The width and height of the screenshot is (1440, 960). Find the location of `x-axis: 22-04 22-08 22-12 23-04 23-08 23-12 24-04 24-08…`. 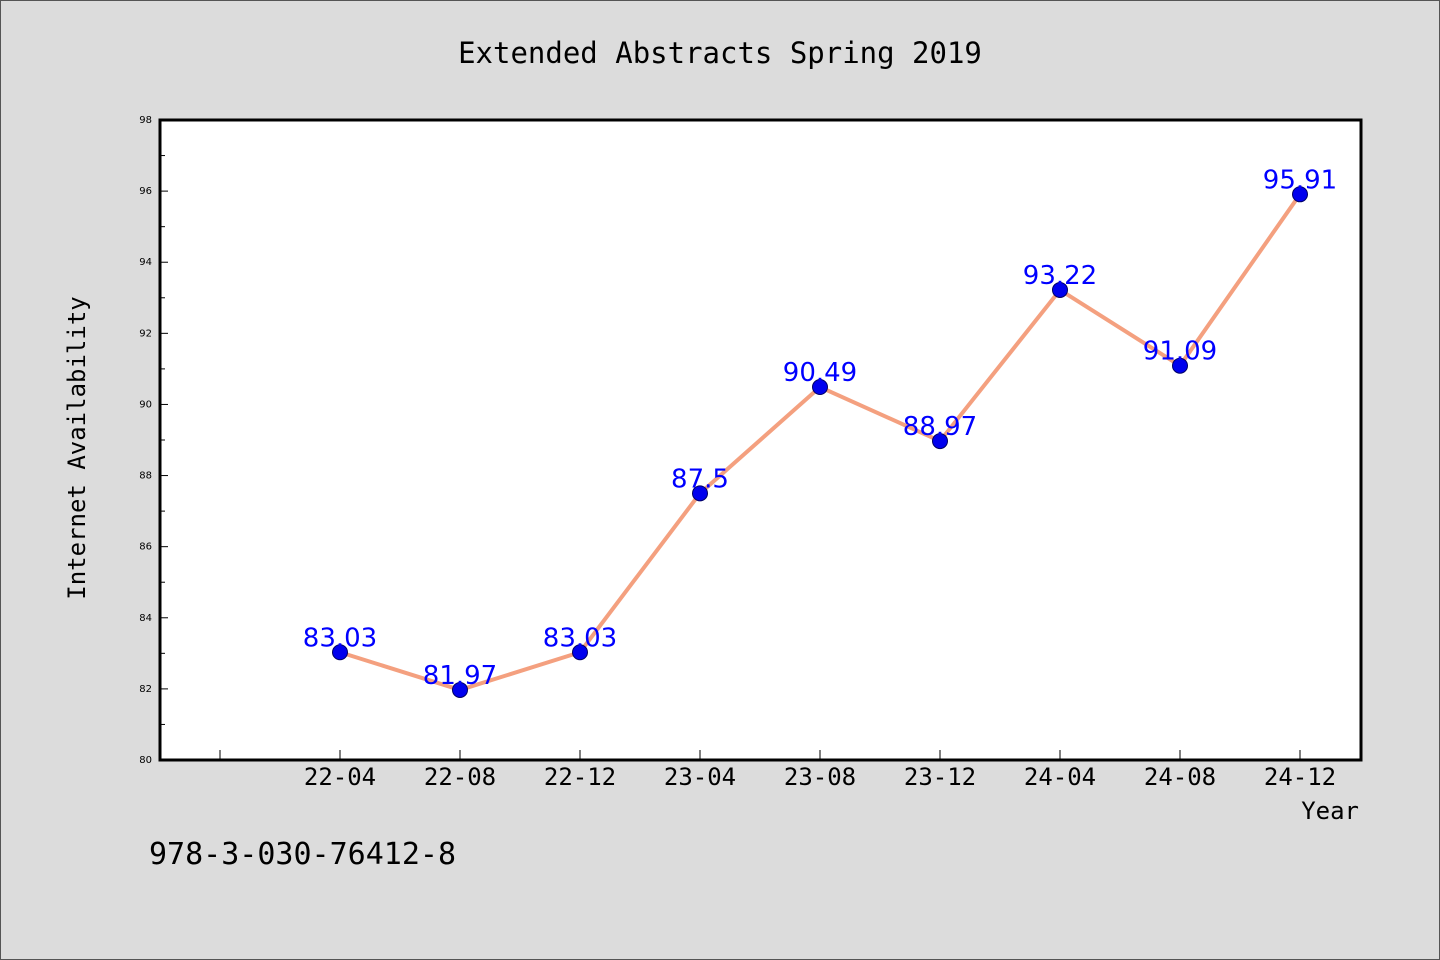

x-axis: 22-04 22-08 22-12 23-04 23-08 23-12 24-04 24-08… is located at coordinates (777, 770).